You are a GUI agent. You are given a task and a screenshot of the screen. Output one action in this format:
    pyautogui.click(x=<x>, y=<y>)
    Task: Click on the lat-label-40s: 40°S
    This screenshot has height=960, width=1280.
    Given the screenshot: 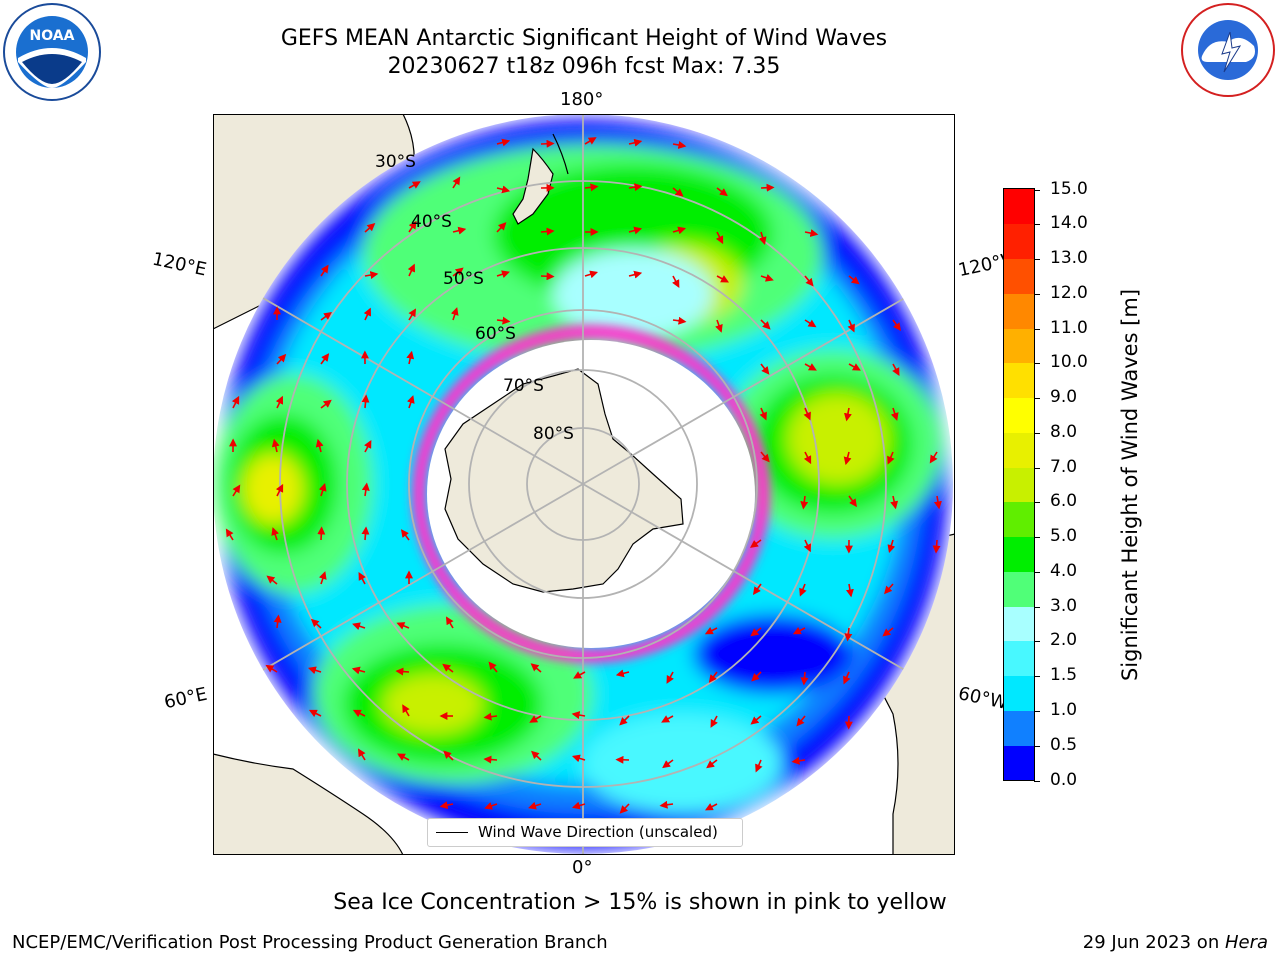 What is the action you would take?
    pyautogui.click(x=431, y=222)
    